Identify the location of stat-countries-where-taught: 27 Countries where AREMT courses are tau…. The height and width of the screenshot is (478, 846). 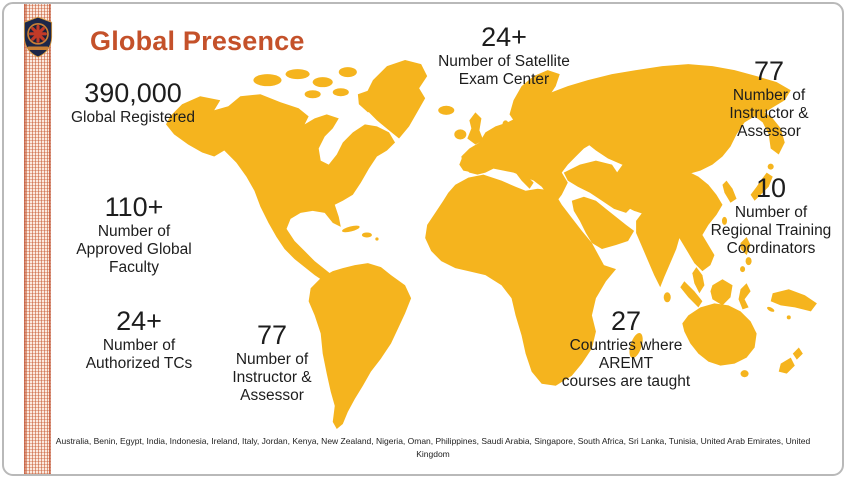
(626, 348).